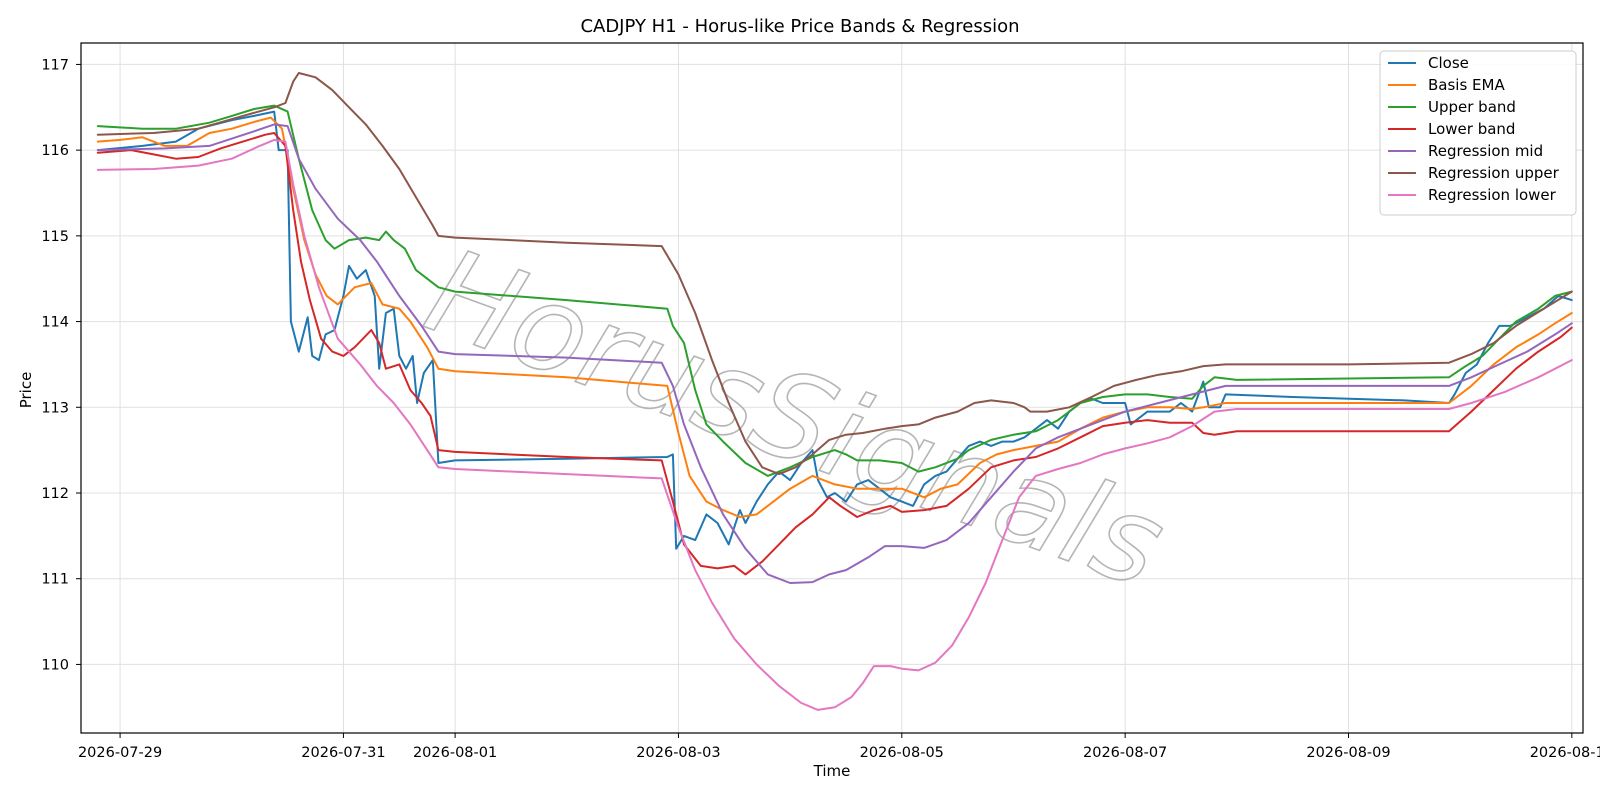  What do you see at coordinates (55, 665) in the screenshot?
I see `y-tick-label: 110` at bounding box center [55, 665].